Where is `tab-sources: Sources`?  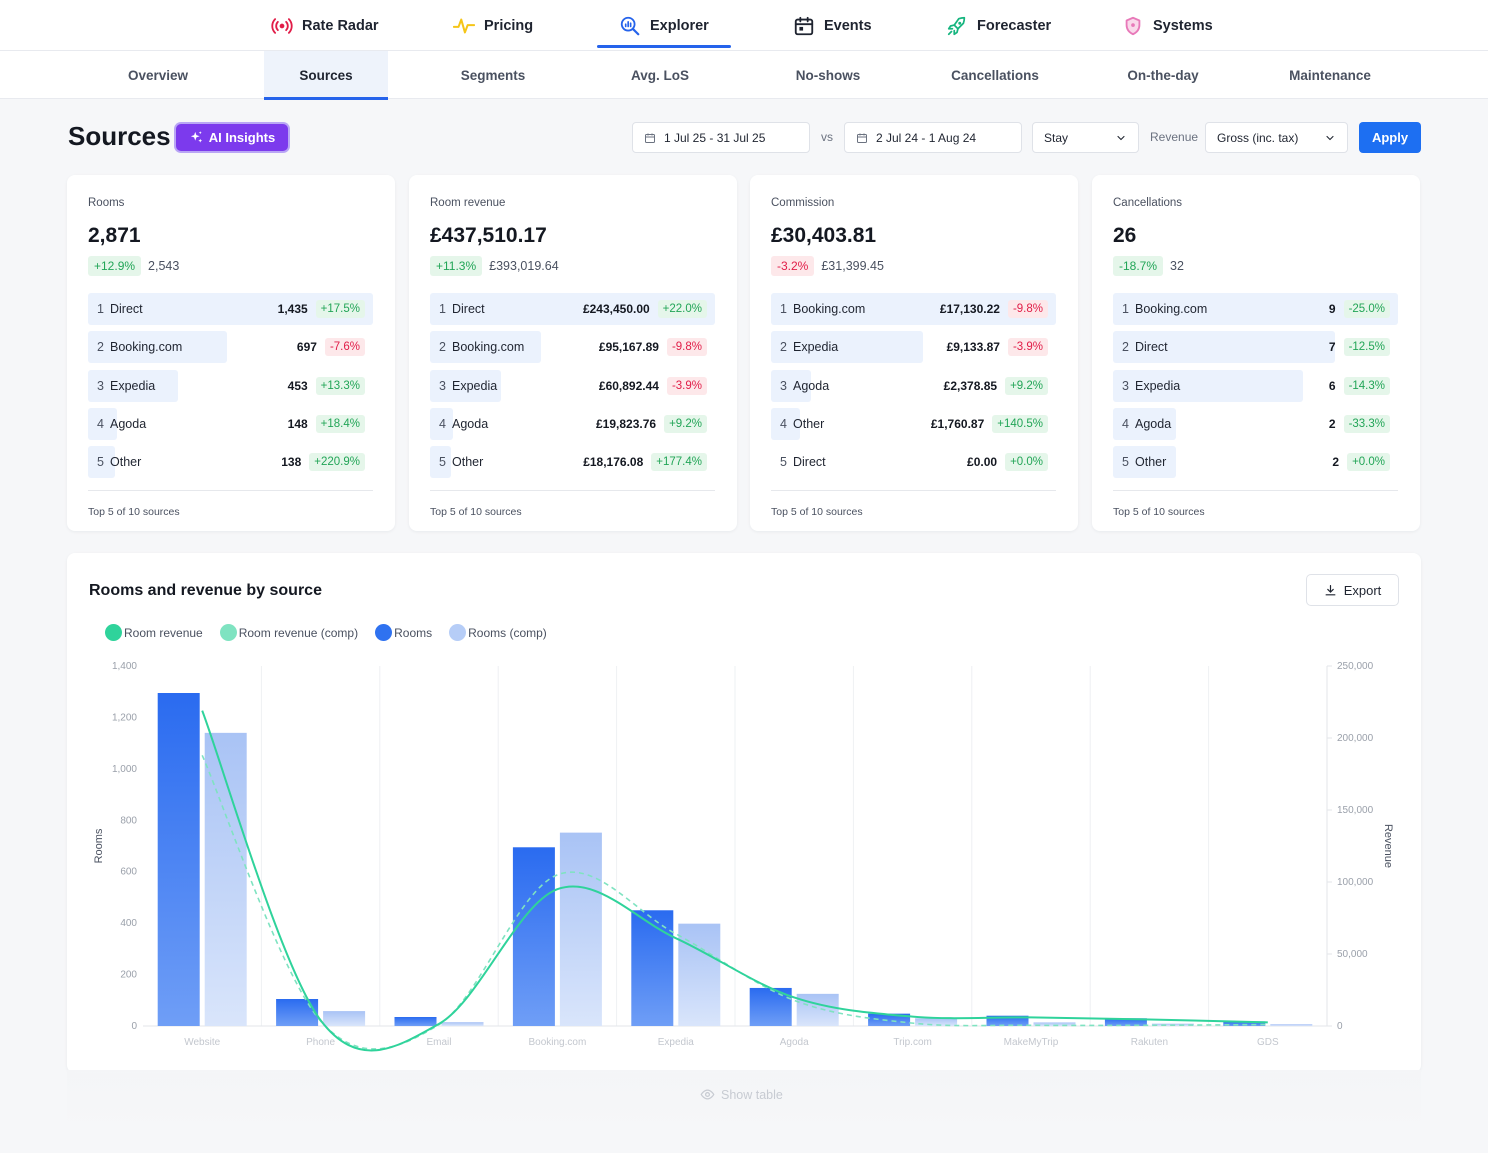
tab-sources: Sources is located at coordinates (326, 75).